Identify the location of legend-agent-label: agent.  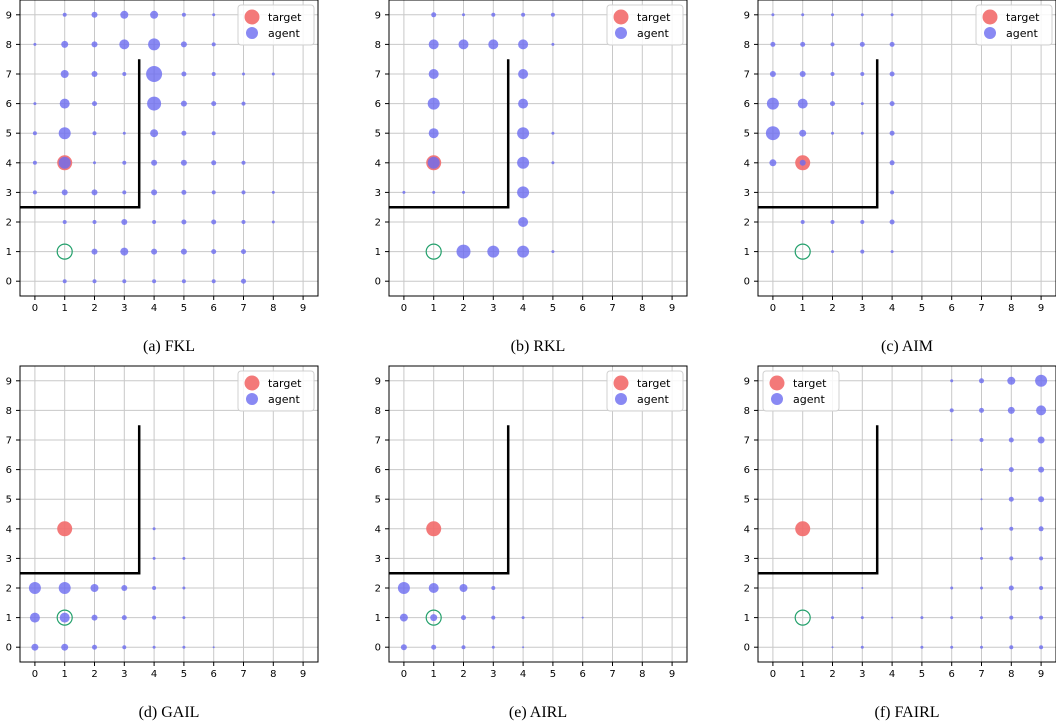
(1022, 33).